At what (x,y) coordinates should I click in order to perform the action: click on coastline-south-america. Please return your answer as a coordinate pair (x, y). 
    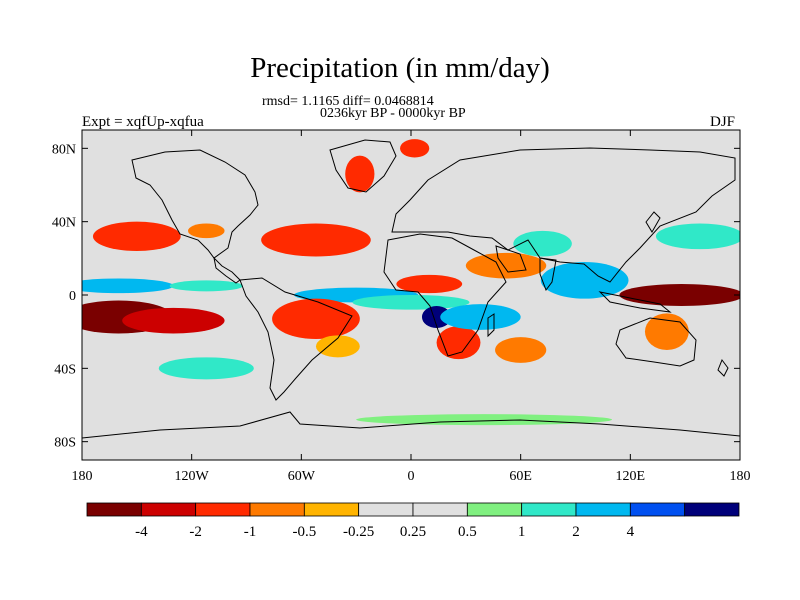
    Looking at the image, I should click on (296, 339).